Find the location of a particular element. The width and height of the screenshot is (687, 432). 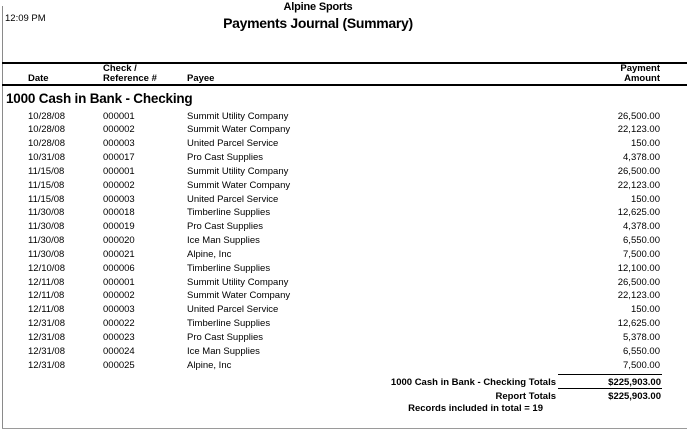

report-total-label: Report Totals is located at coordinates (525, 396).